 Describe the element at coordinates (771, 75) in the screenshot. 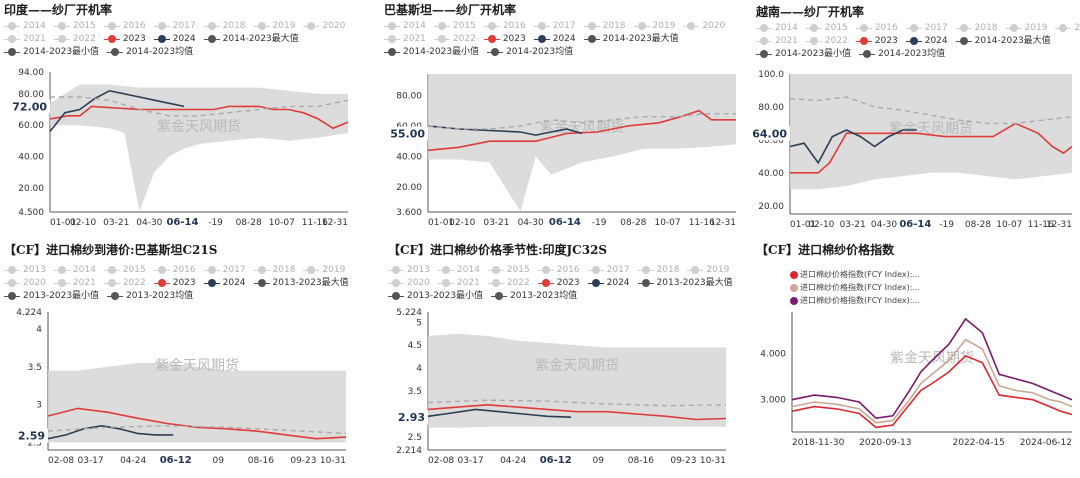

I see `y-tick-label: 100.0` at that location.